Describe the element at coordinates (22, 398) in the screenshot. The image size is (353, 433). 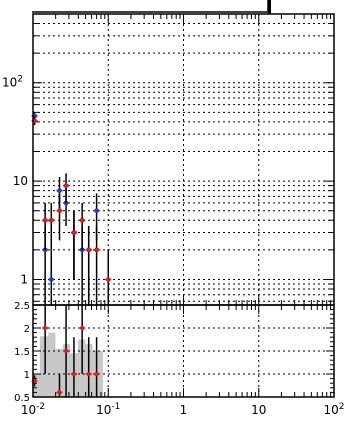
I see `ratio-y-tick-label: 0.5` at that location.